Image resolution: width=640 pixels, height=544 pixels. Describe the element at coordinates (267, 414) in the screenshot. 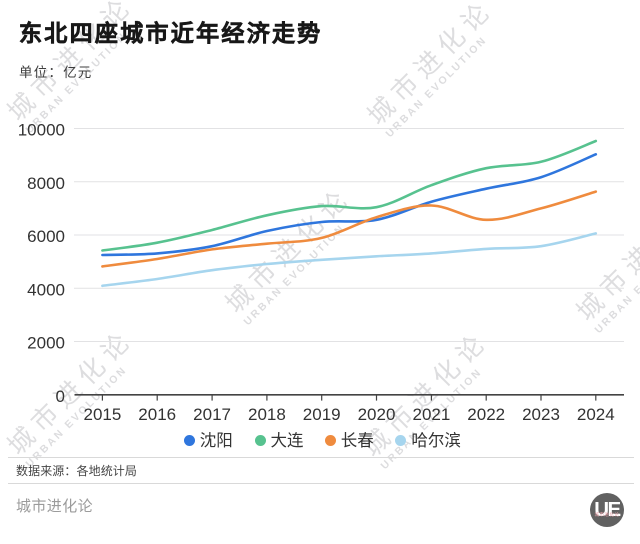

I see `svg-text: 2018` at that location.